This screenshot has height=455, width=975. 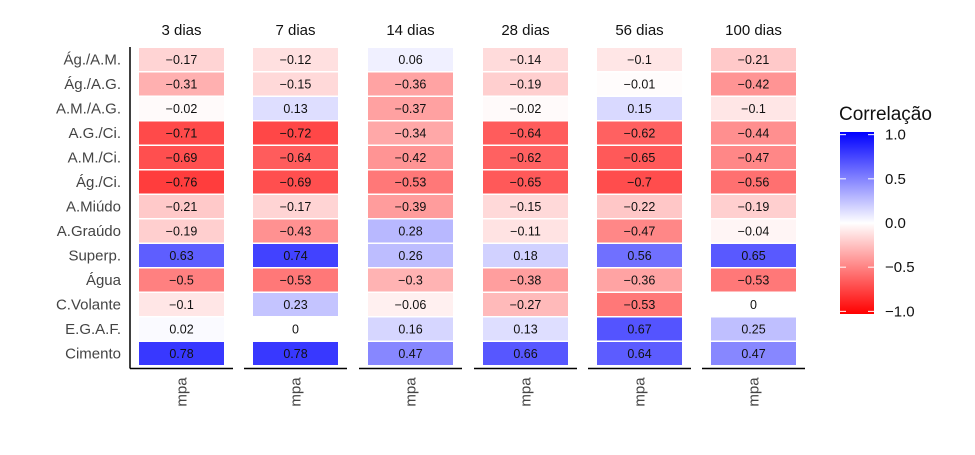 What do you see at coordinates (526, 60) in the screenshot?
I see `cell-value-label: −0.14` at bounding box center [526, 60].